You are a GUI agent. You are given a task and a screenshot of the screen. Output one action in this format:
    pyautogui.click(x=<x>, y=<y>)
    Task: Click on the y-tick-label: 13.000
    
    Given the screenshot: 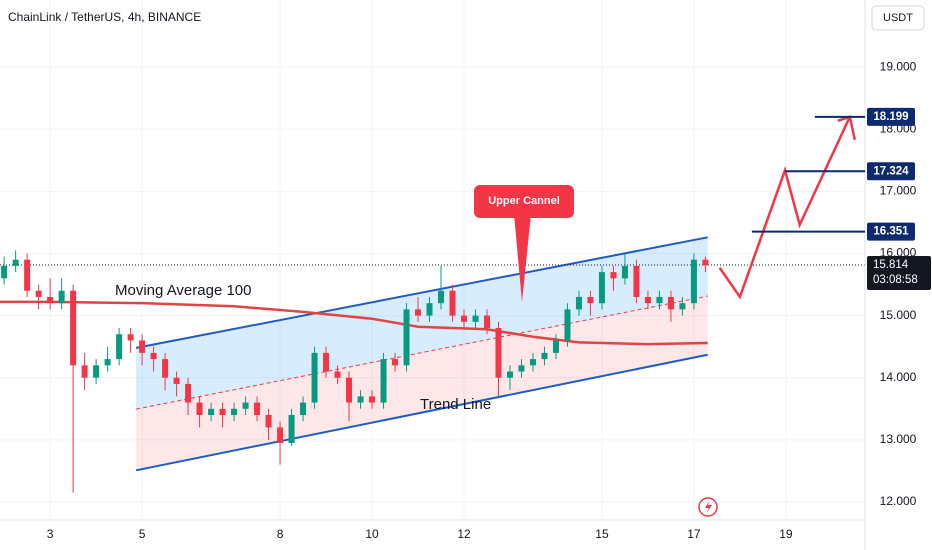 What is the action you would take?
    pyautogui.click(x=898, y=439)
    